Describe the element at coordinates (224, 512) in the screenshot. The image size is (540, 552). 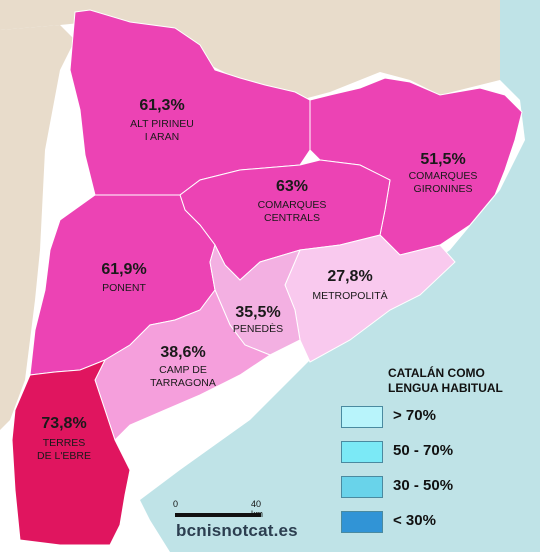
I see `scale-bar: 0 40 km` at that location.